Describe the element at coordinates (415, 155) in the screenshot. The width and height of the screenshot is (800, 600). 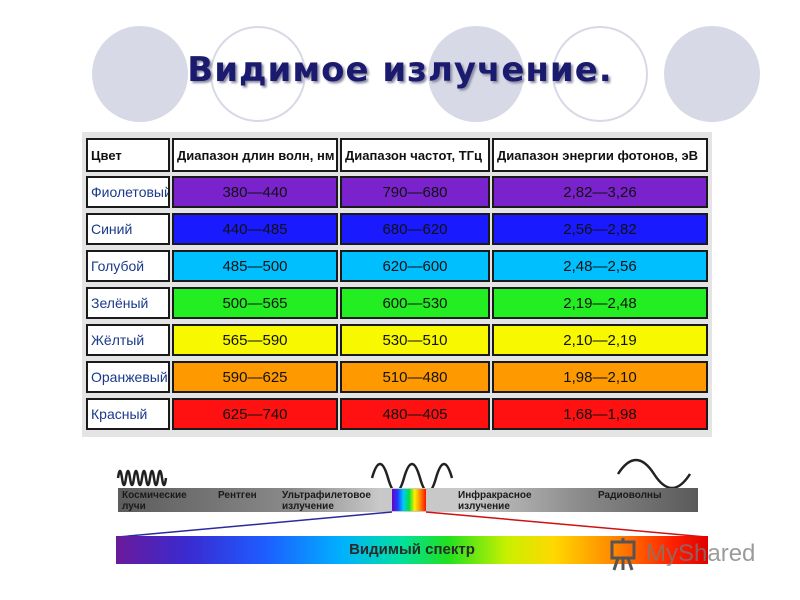
I see `table-header-2: Диапазон частот, ТГц` at that location.